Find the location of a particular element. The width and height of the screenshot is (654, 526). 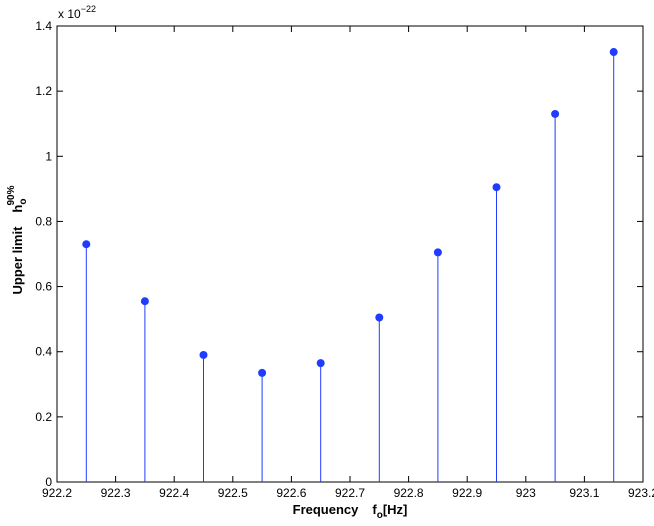

x-axis-label: Frequency fo[Hz] is located at coordinates (350, 511).